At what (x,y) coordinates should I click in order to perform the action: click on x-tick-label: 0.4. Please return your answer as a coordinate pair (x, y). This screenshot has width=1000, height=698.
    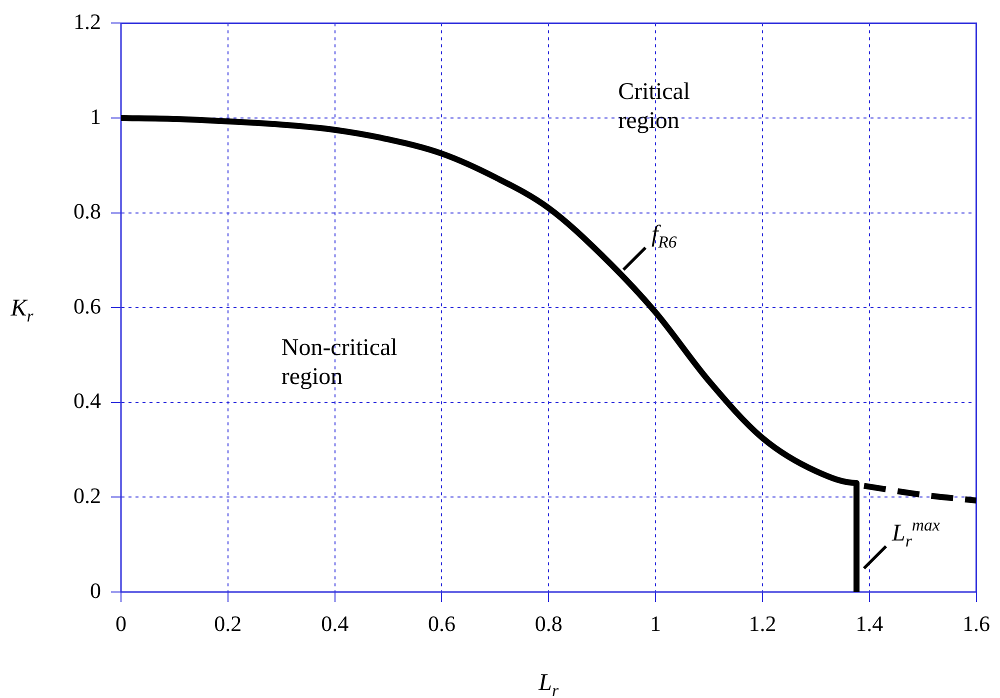
    Looking at the image, I should click on (335, 623).